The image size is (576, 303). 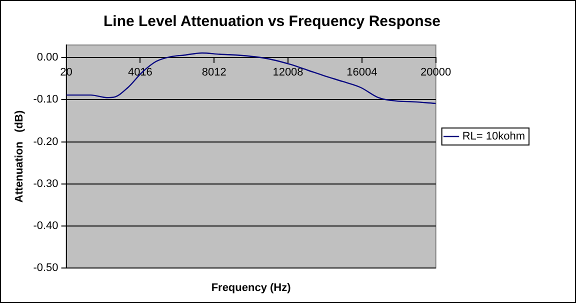 I want to click on x-tick-label: 20000, so click(x=436, y=72).